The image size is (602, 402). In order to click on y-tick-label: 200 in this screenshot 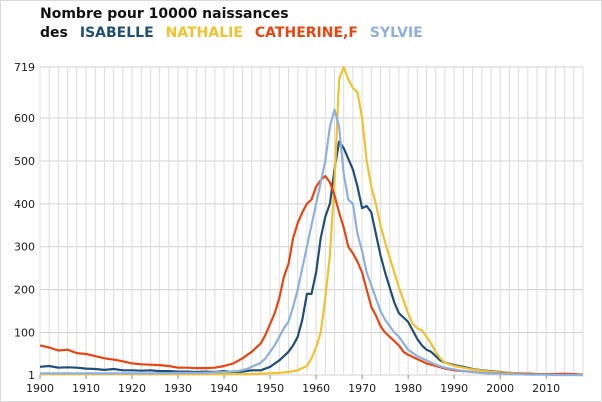, I will do `click(24, 290)`.